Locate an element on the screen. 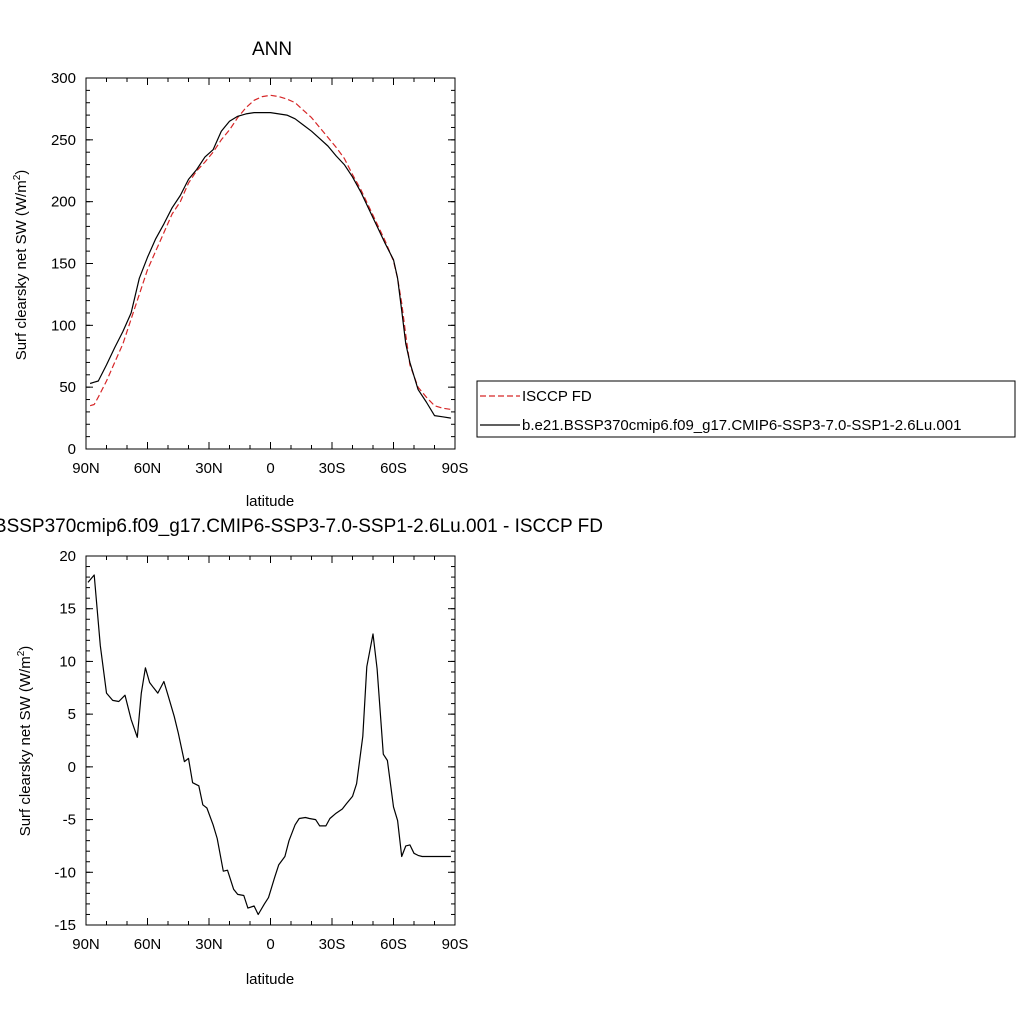  bottom-ylabel-close: ) is located at coordinates (25, 648).